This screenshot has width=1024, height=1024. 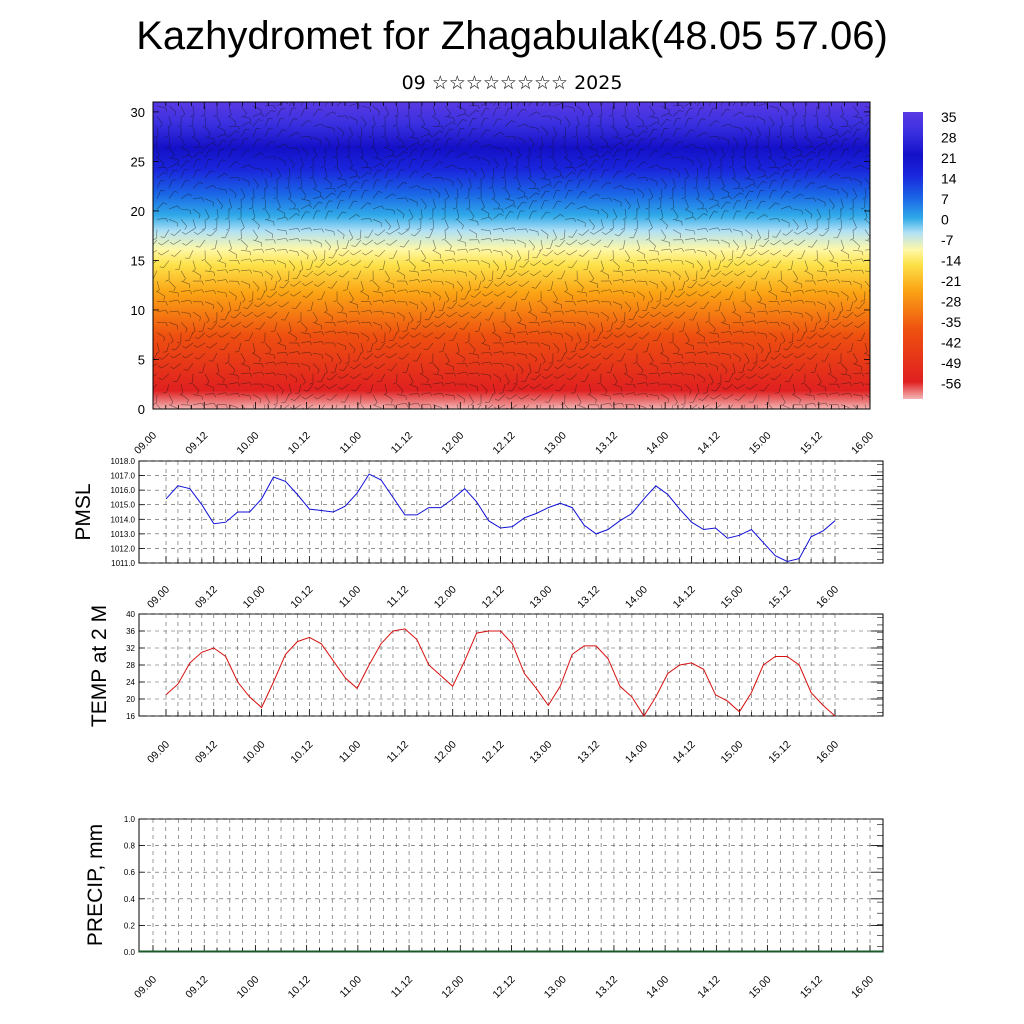 I want to click on precip-x-tick-label: 12.12, so click(x=504, y=987).